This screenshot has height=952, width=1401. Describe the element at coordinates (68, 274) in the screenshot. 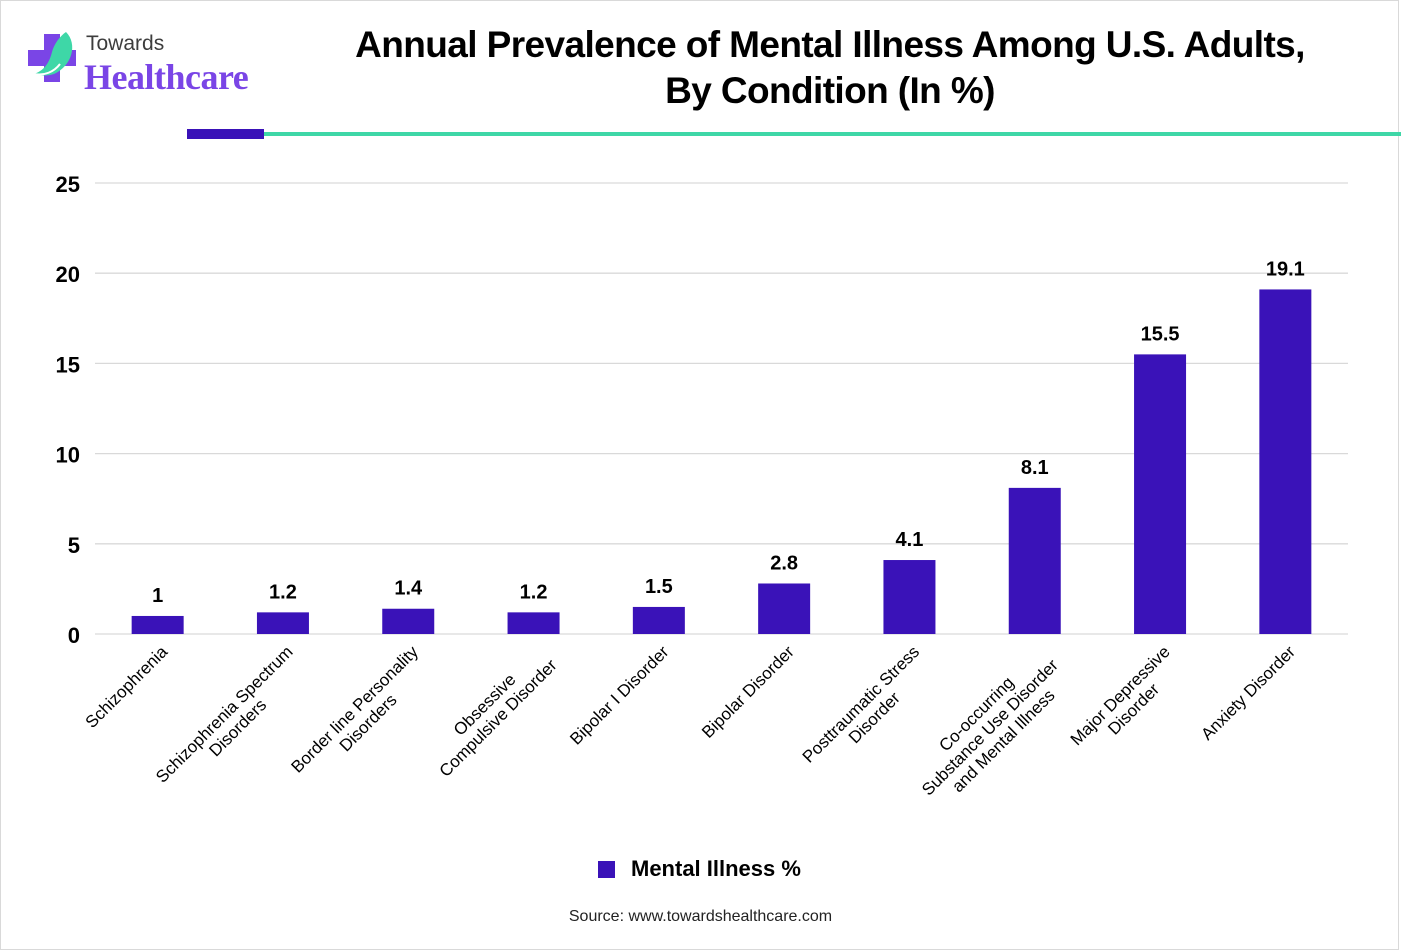

I see `y-tick-label: 20` at that location.